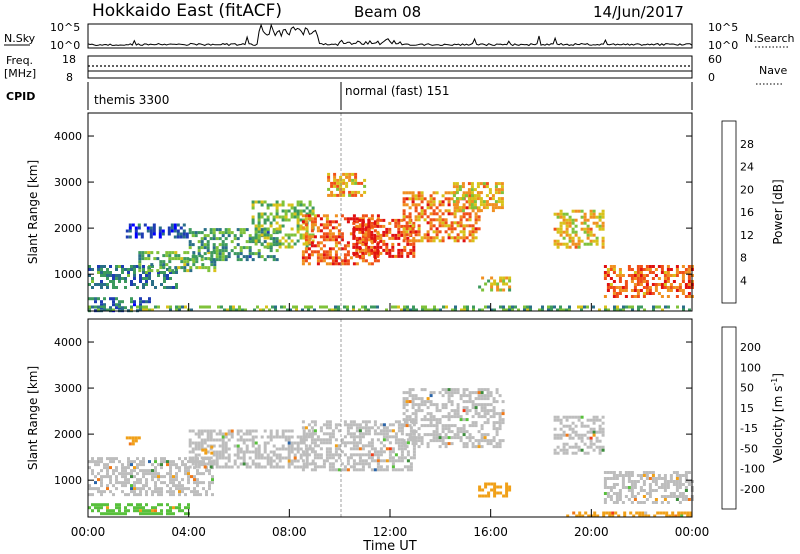 Image resolution: width=800 pixels, height=554 pixels. Describe the element at coordinates (390, 35) in the screenshot. I see `nsky-line` at that location.